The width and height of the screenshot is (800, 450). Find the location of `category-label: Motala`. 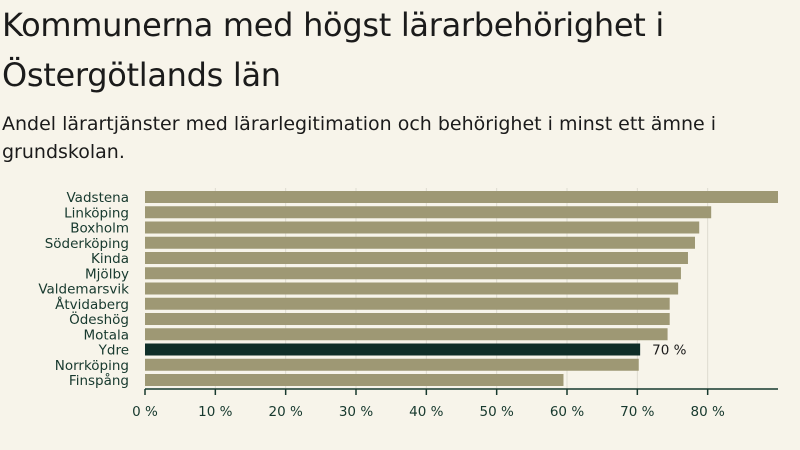

category-label: Motala is located at coordinates (107, 335).